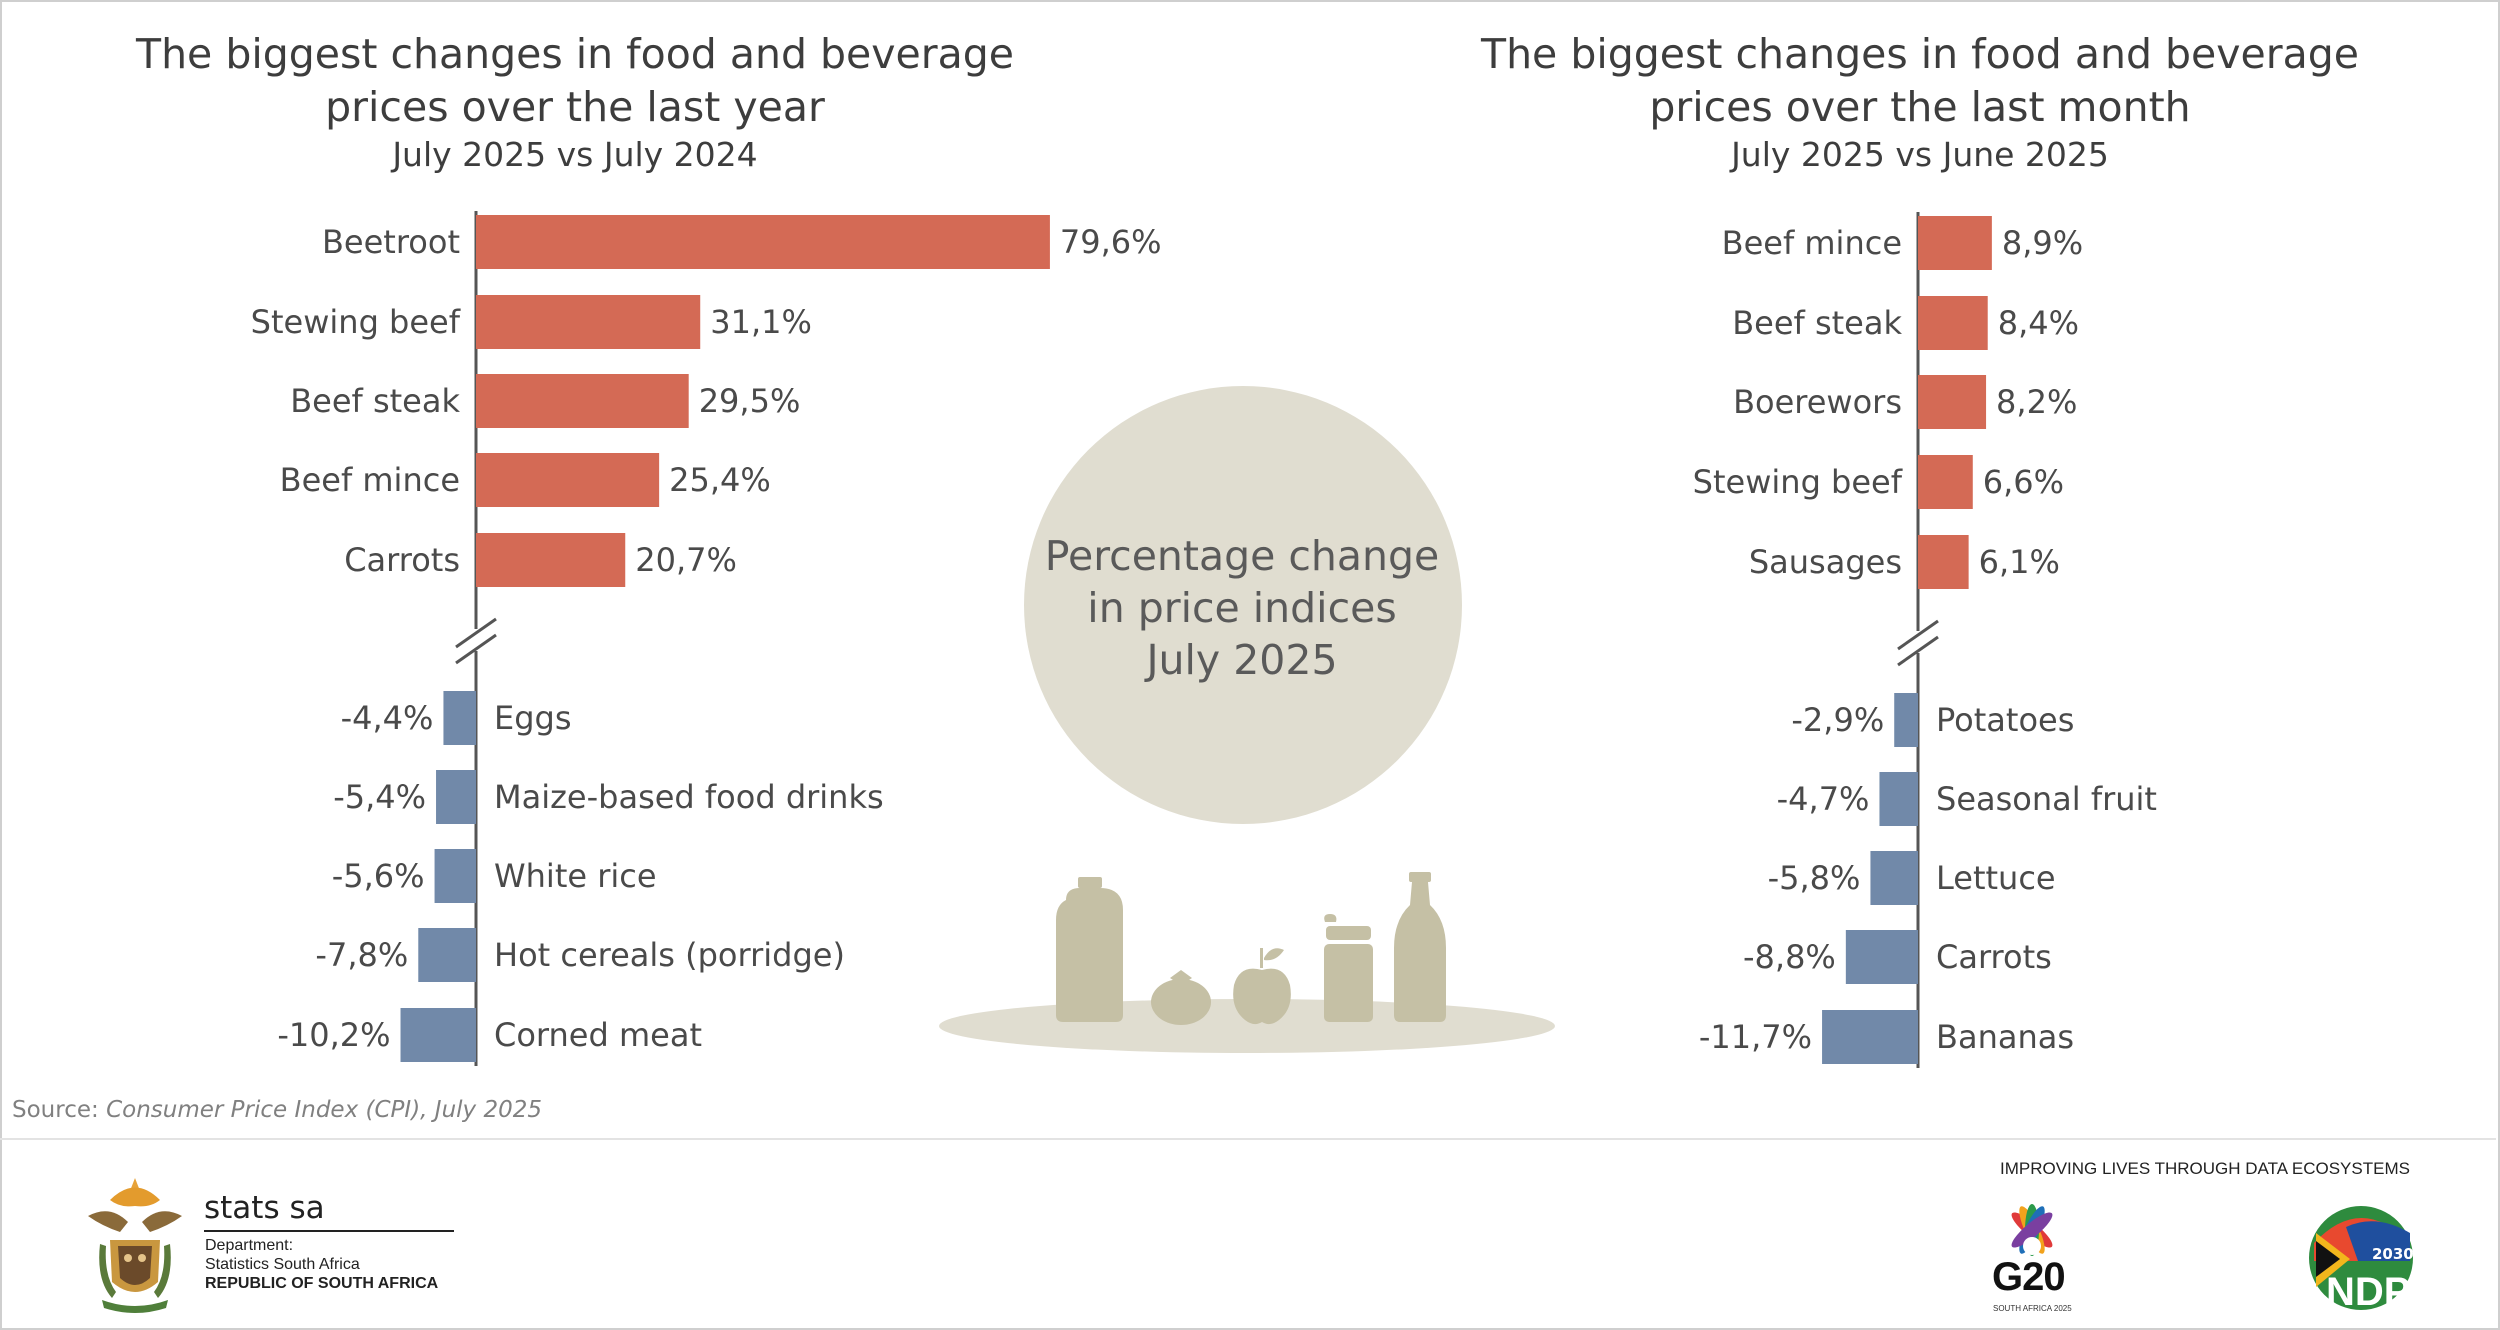 The width and height of the screenshot is (2500, 1330). I want to click on ndp-text: NDP, so click(2368, 1291).